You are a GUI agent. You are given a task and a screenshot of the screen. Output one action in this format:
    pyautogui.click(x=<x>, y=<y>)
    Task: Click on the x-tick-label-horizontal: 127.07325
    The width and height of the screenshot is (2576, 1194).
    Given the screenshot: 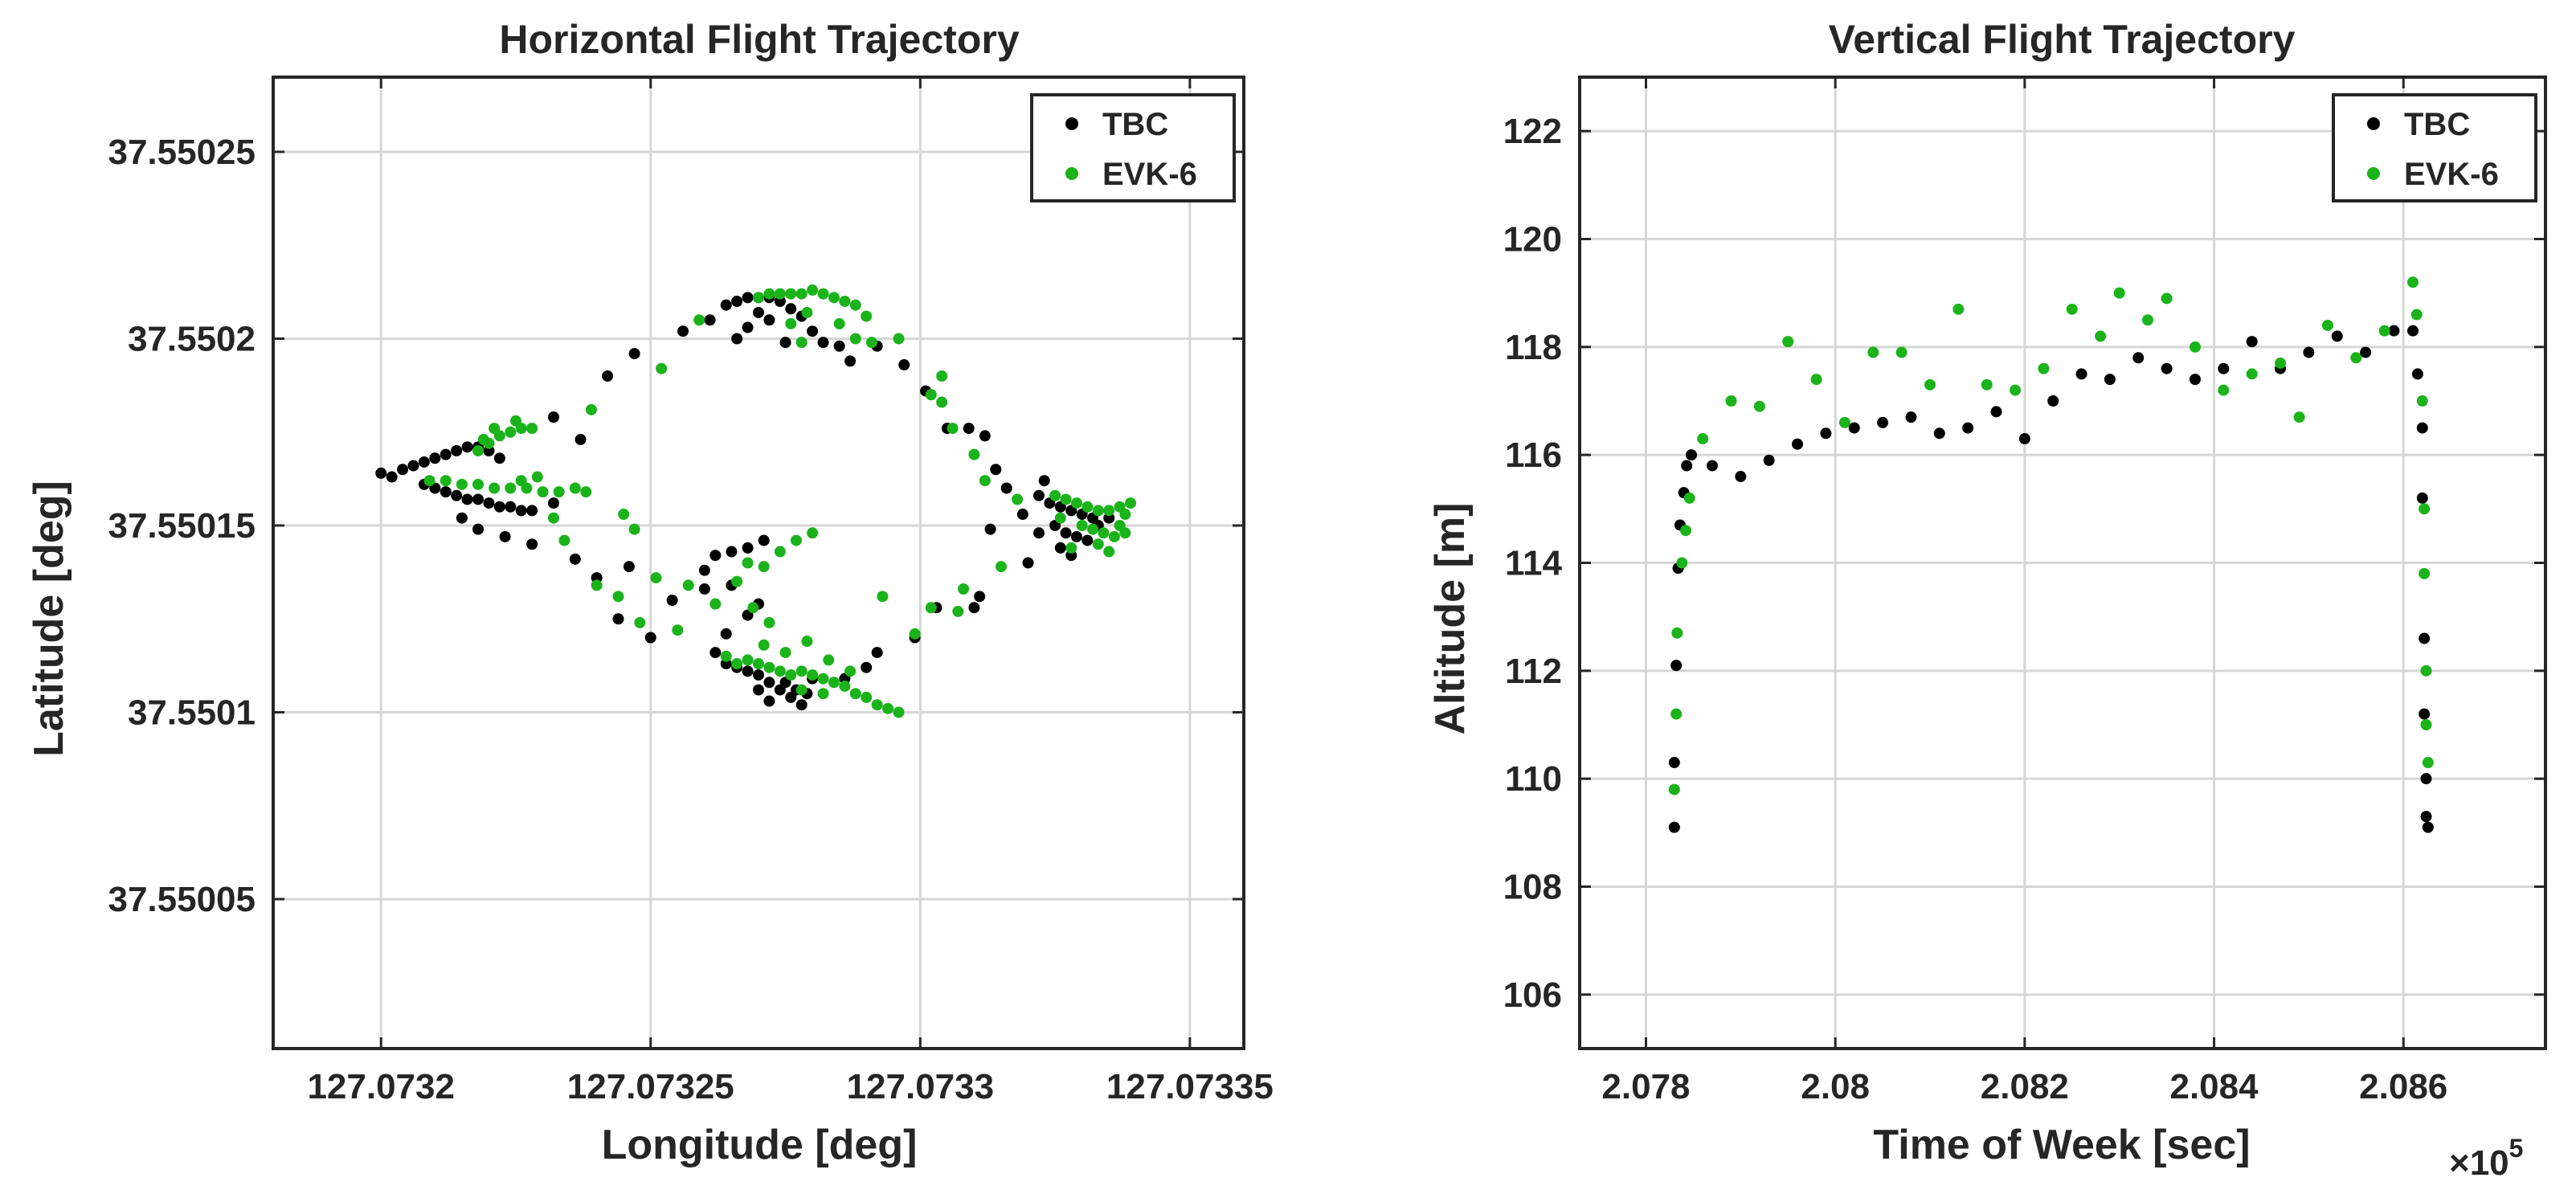 What is the action you would take?
    pyautogui.click(x=650, y=1086)
    